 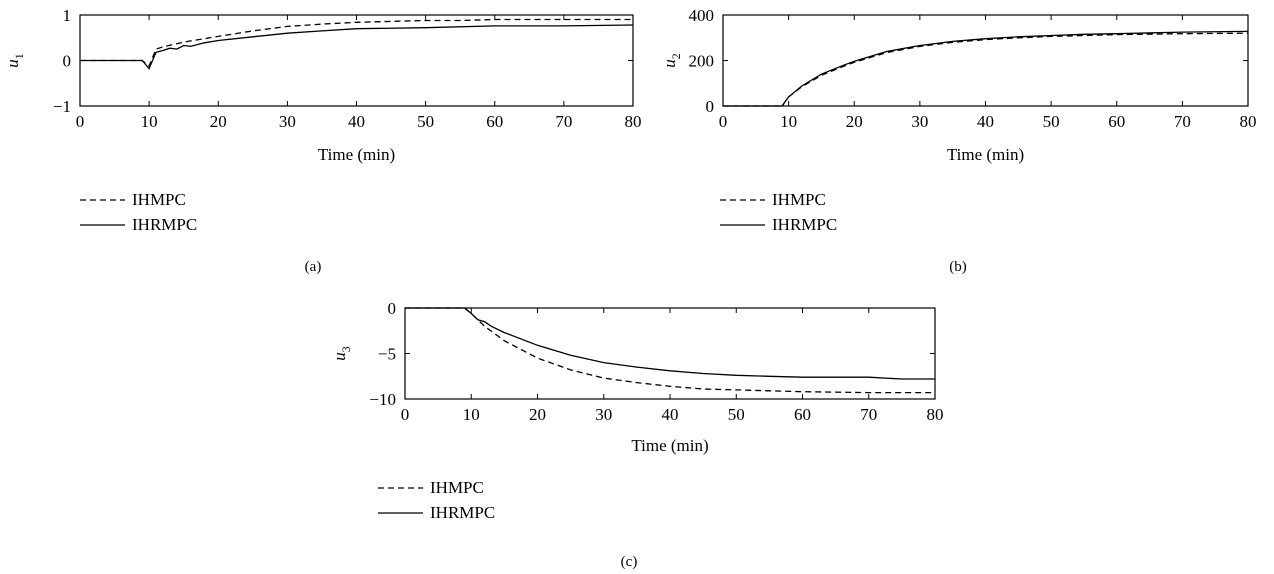 What do you see at coordinates (702, 61) in the screenshot?
I see `y-tick-label: 200` at bounding box center [702, 61].